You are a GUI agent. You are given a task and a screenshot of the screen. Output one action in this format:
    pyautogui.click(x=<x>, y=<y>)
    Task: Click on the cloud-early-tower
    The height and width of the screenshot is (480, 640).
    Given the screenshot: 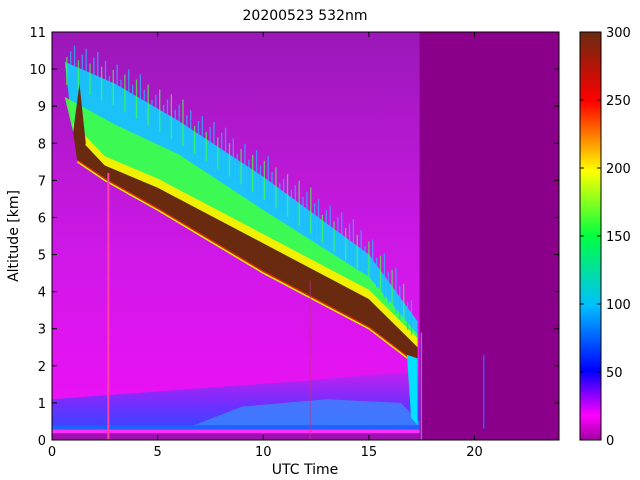 What is the action you would take?
    pyautogui.click(x=79, y=124)
    